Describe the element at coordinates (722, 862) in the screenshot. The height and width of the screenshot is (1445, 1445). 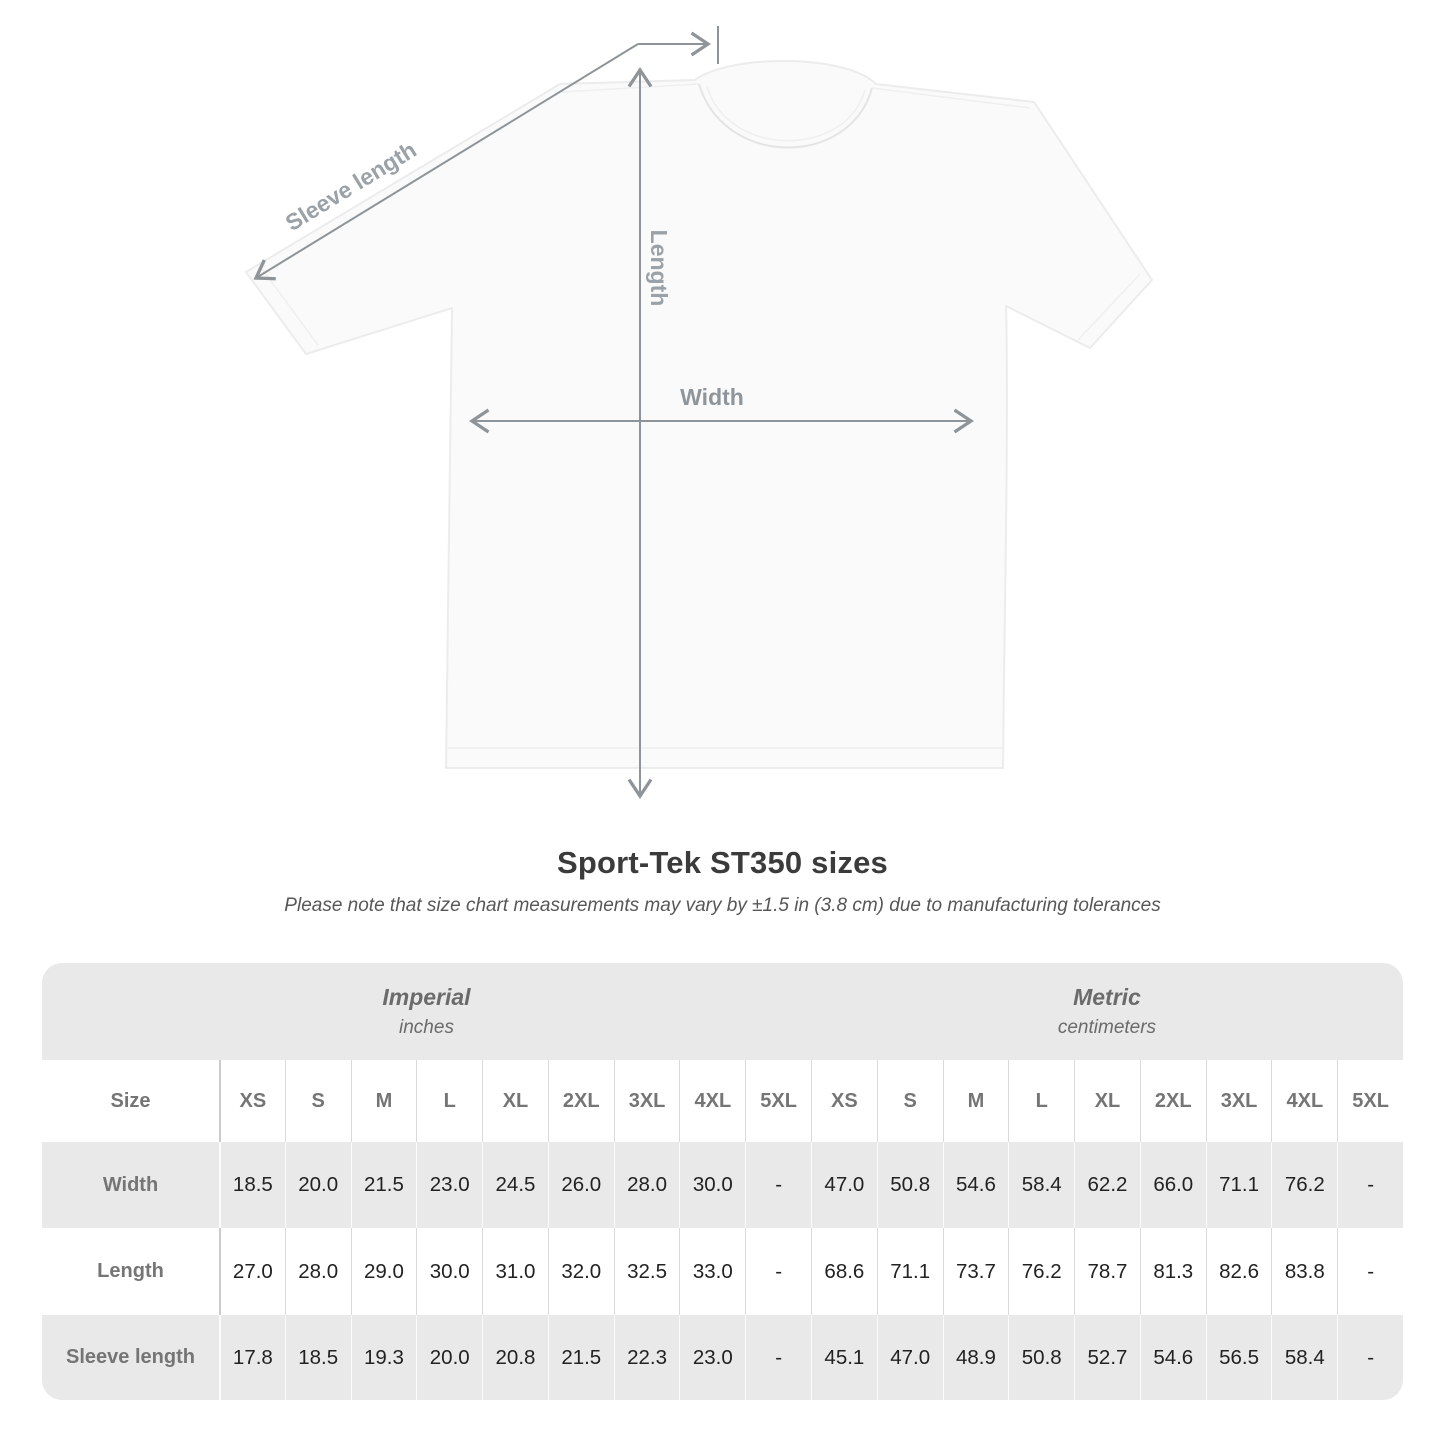
I see `page-title: Sport-Tek ST350 sizes` at that location.